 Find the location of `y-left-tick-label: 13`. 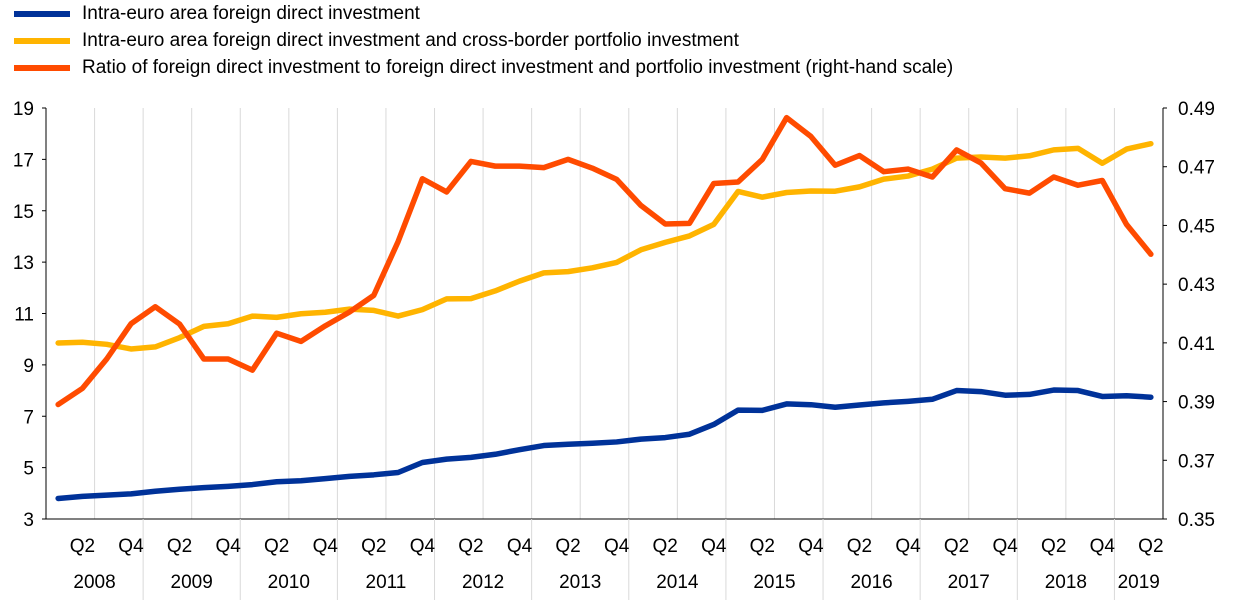

y-left-tick-label: 13 is located at coordinates (23, 263).